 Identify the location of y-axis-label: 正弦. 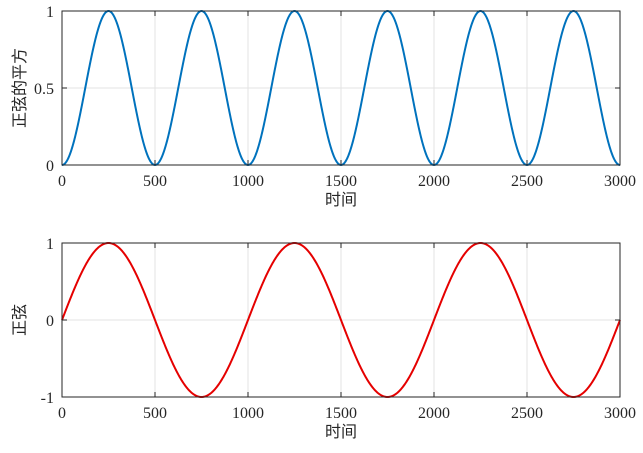
(19, 320).